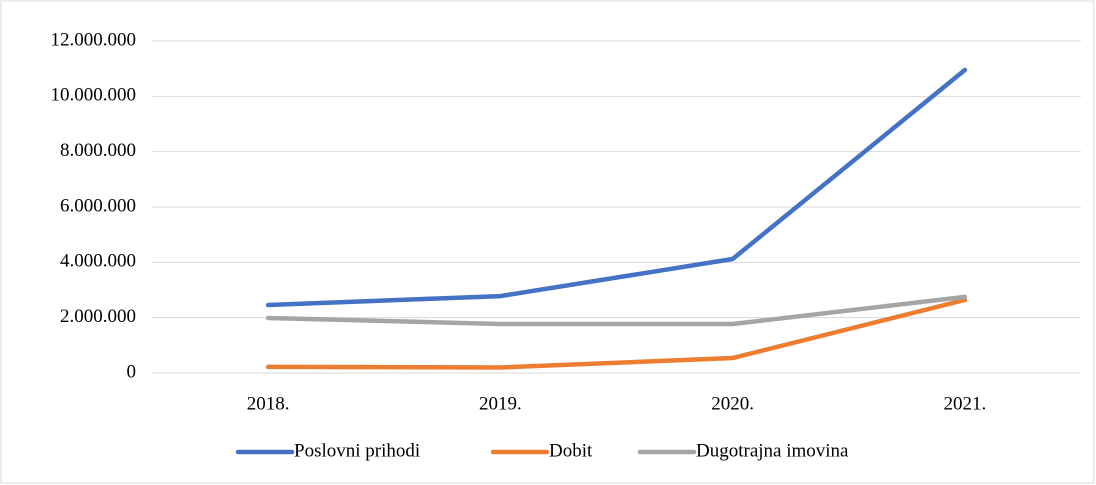 Image resolution: width=1096 pixels, height=485 pixels. Describe the element at coordinates (98, 316) in the screenshot. I see `y-tick-label: 2.000.000` at that location.